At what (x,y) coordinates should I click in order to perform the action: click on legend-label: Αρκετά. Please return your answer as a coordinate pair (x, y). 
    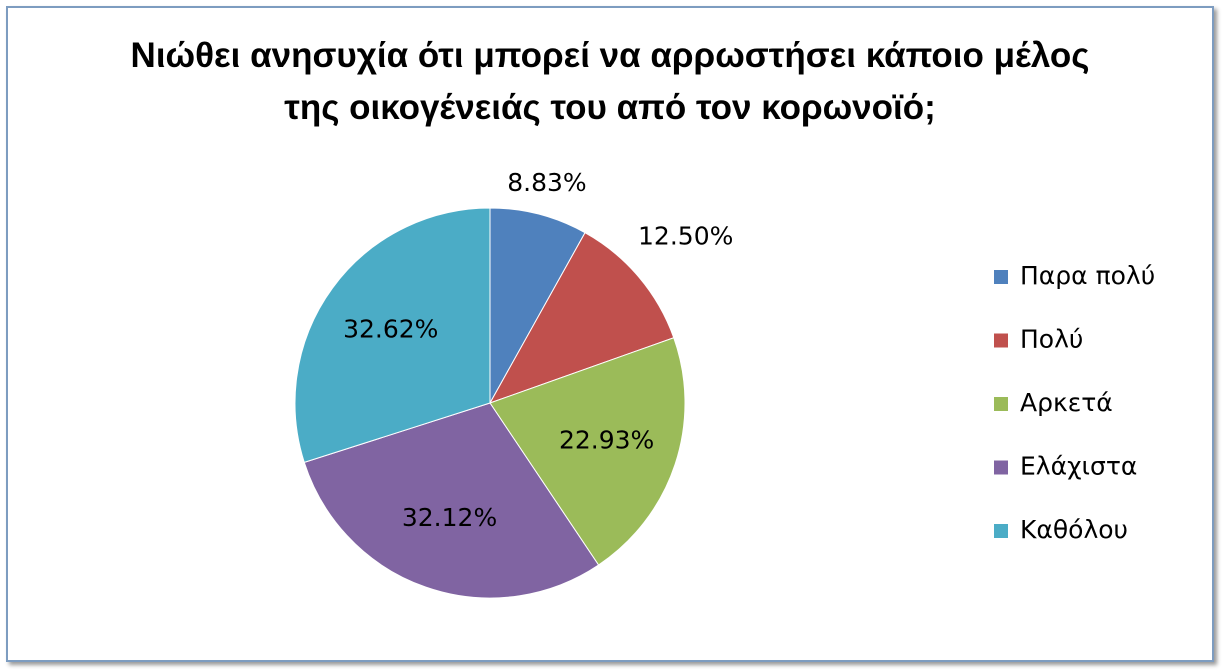
    Looking at the image, I should click on (1066, 402).